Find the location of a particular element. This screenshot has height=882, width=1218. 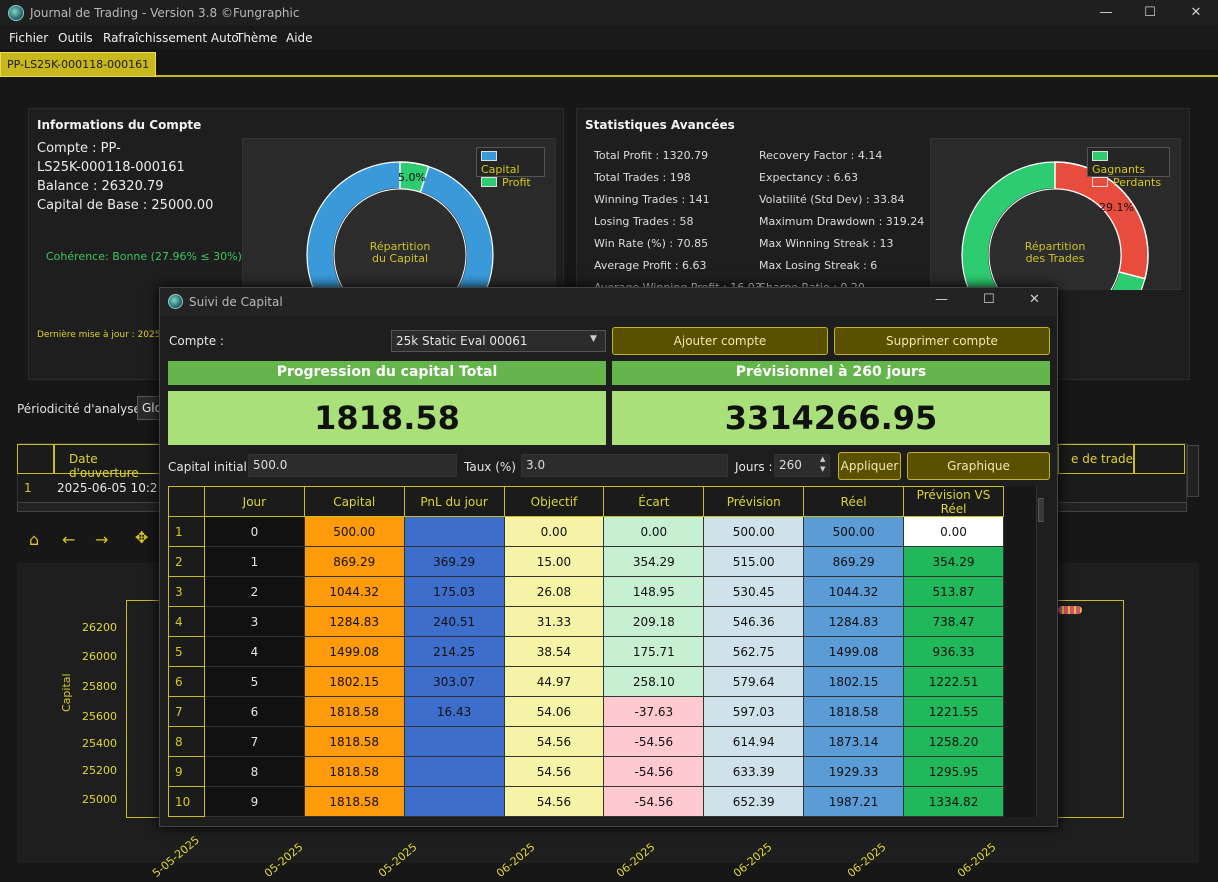

back-icon: ← is located at coordinates (69, 539).